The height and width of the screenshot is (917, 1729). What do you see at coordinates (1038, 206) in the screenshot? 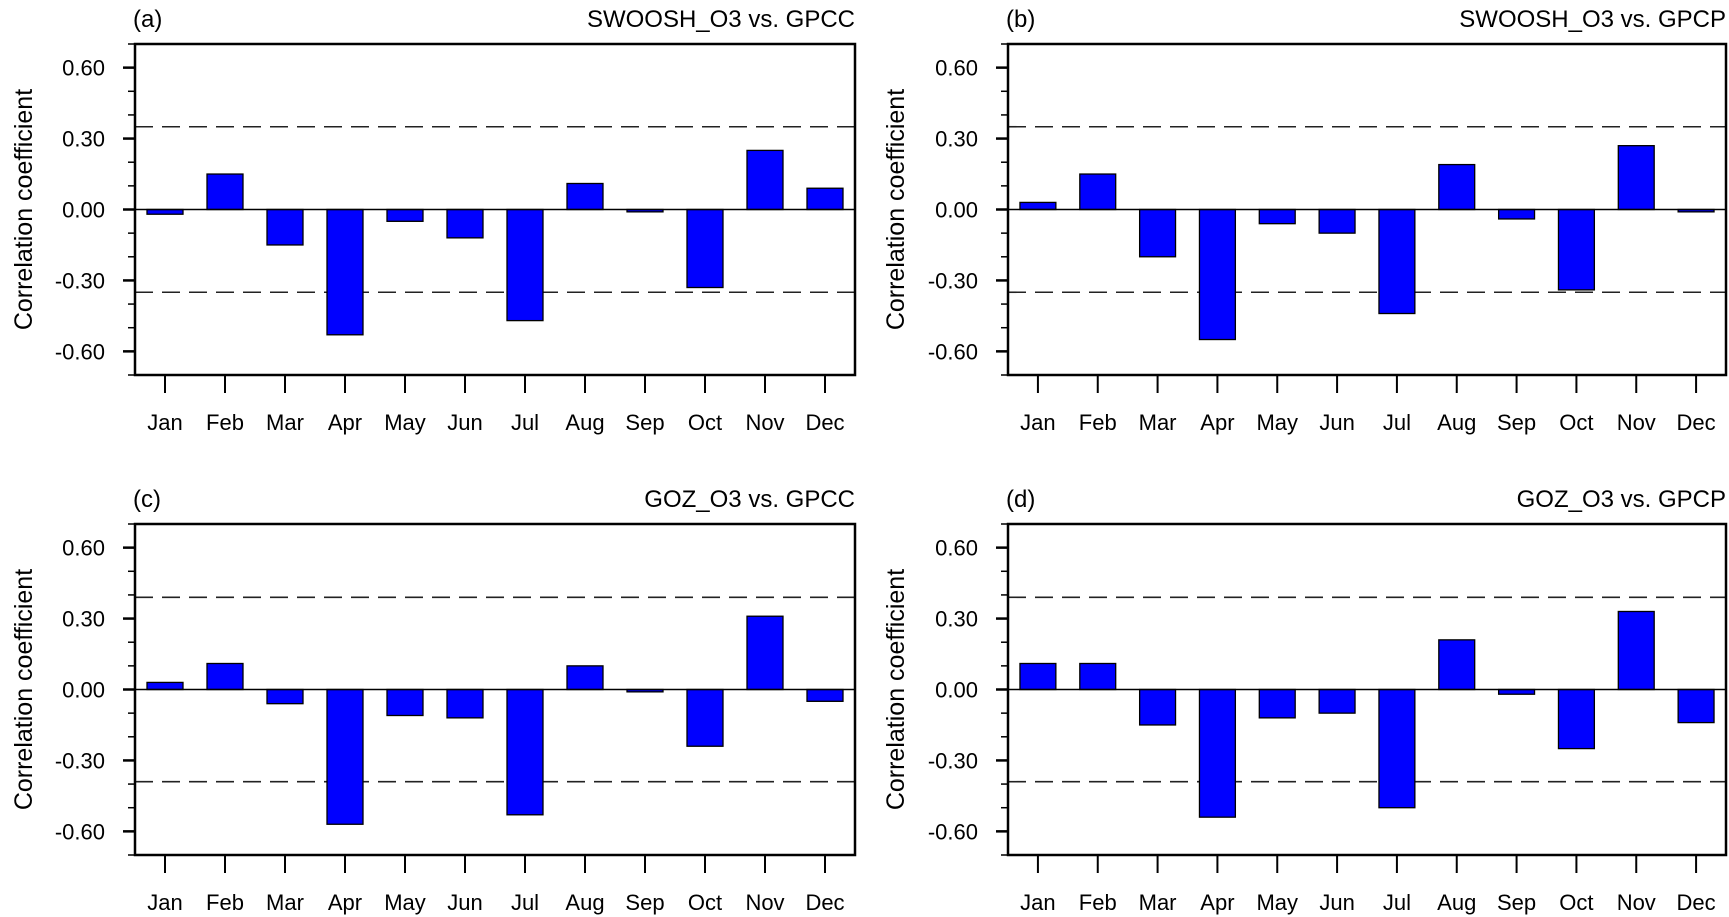
I see `bar-jan` at bounding box center [1038, 206].